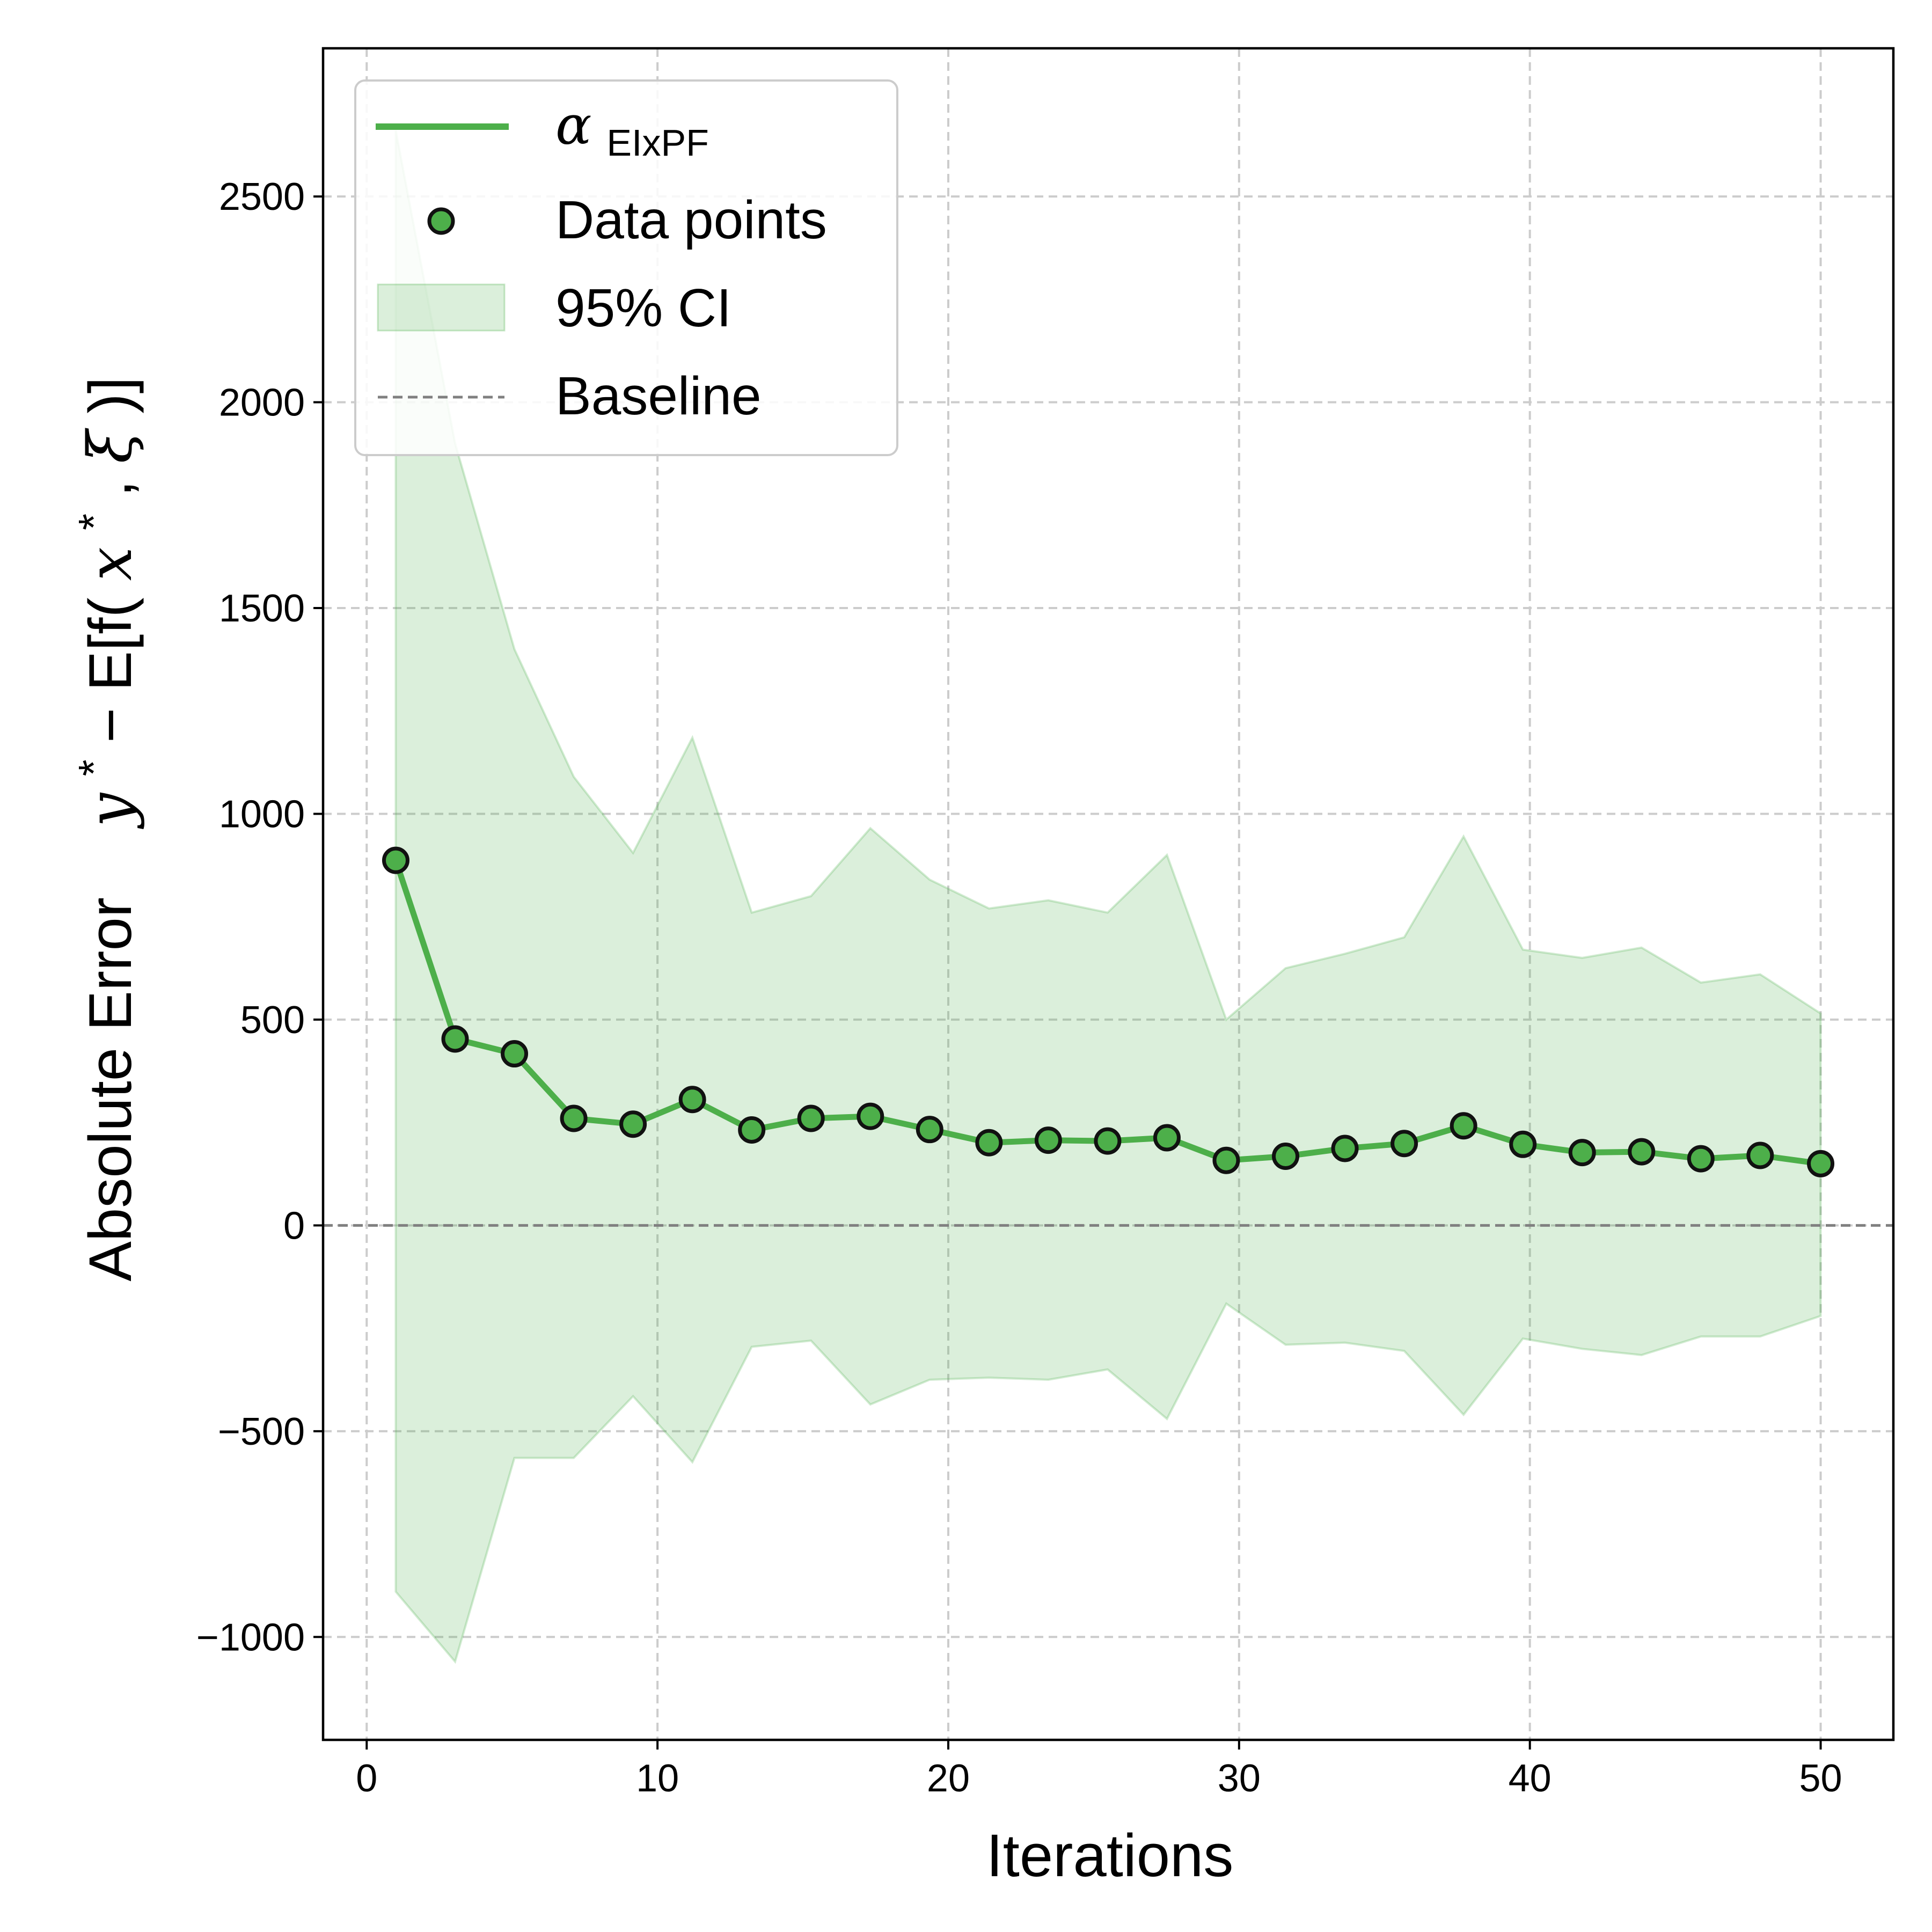 The width and height of the screenshot is (1932, 1932). What do you see at coordinates (1110, 1855) in the screenshot?
I see `x-axis-label: Iterations` at bounding box center [1110, 1855].